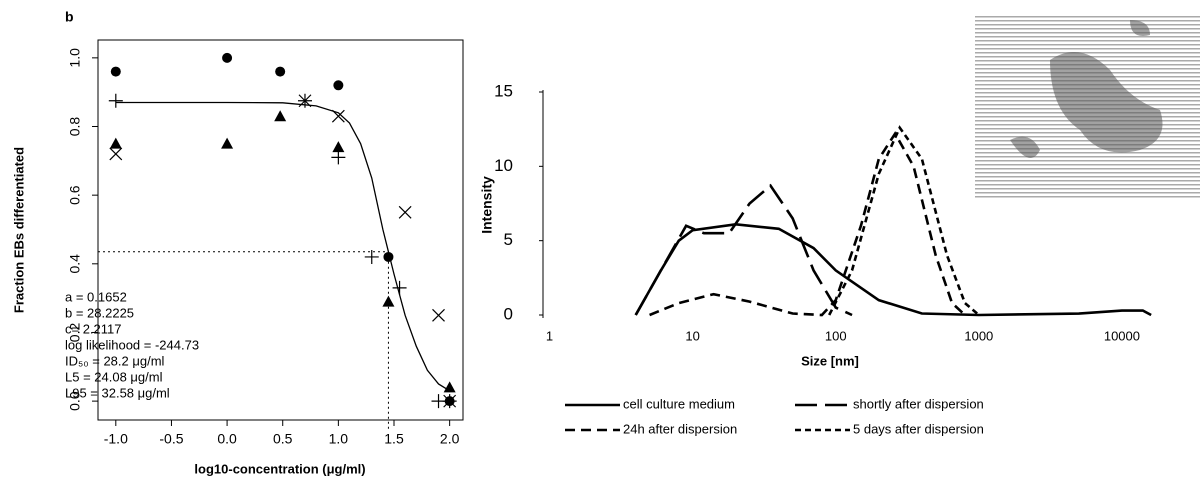  I want to click on x-tick-label: 1000, so click(978, 335).